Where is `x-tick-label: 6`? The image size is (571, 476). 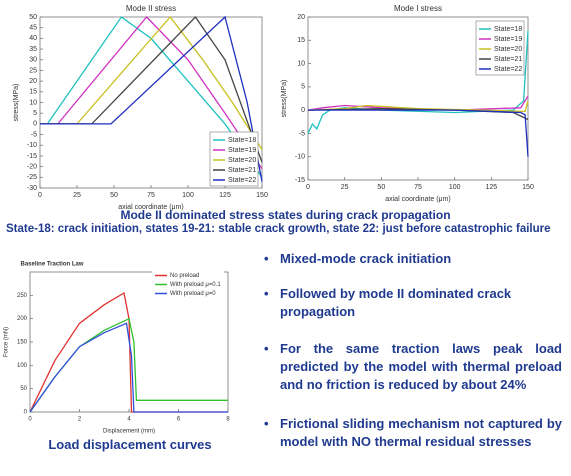 x-tick-label: 6 is located at coordinates (179, 420).